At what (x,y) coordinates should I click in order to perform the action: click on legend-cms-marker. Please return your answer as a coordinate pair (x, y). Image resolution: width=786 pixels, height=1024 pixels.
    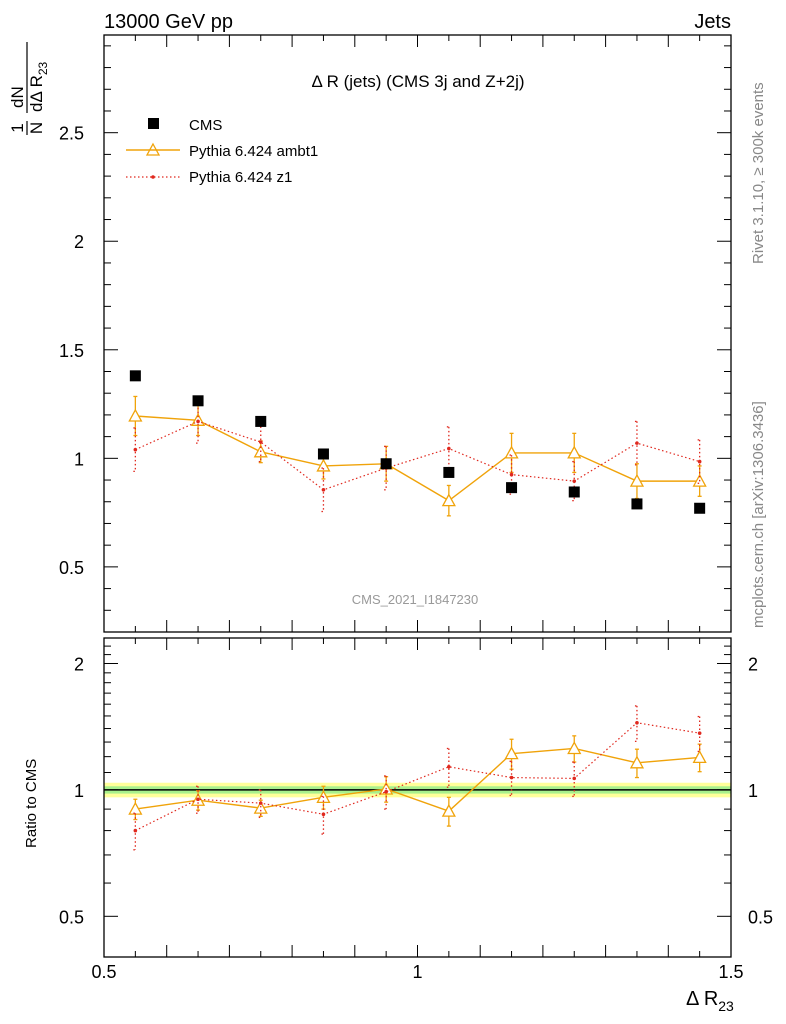
    Looking at the image, I should click on (153, 123).